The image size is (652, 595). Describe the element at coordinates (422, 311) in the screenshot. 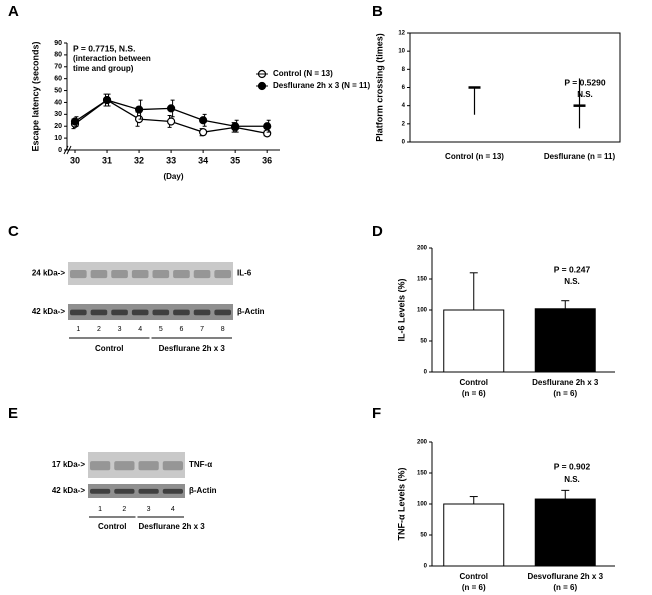

I see `y-tick-label: 100` at that location.